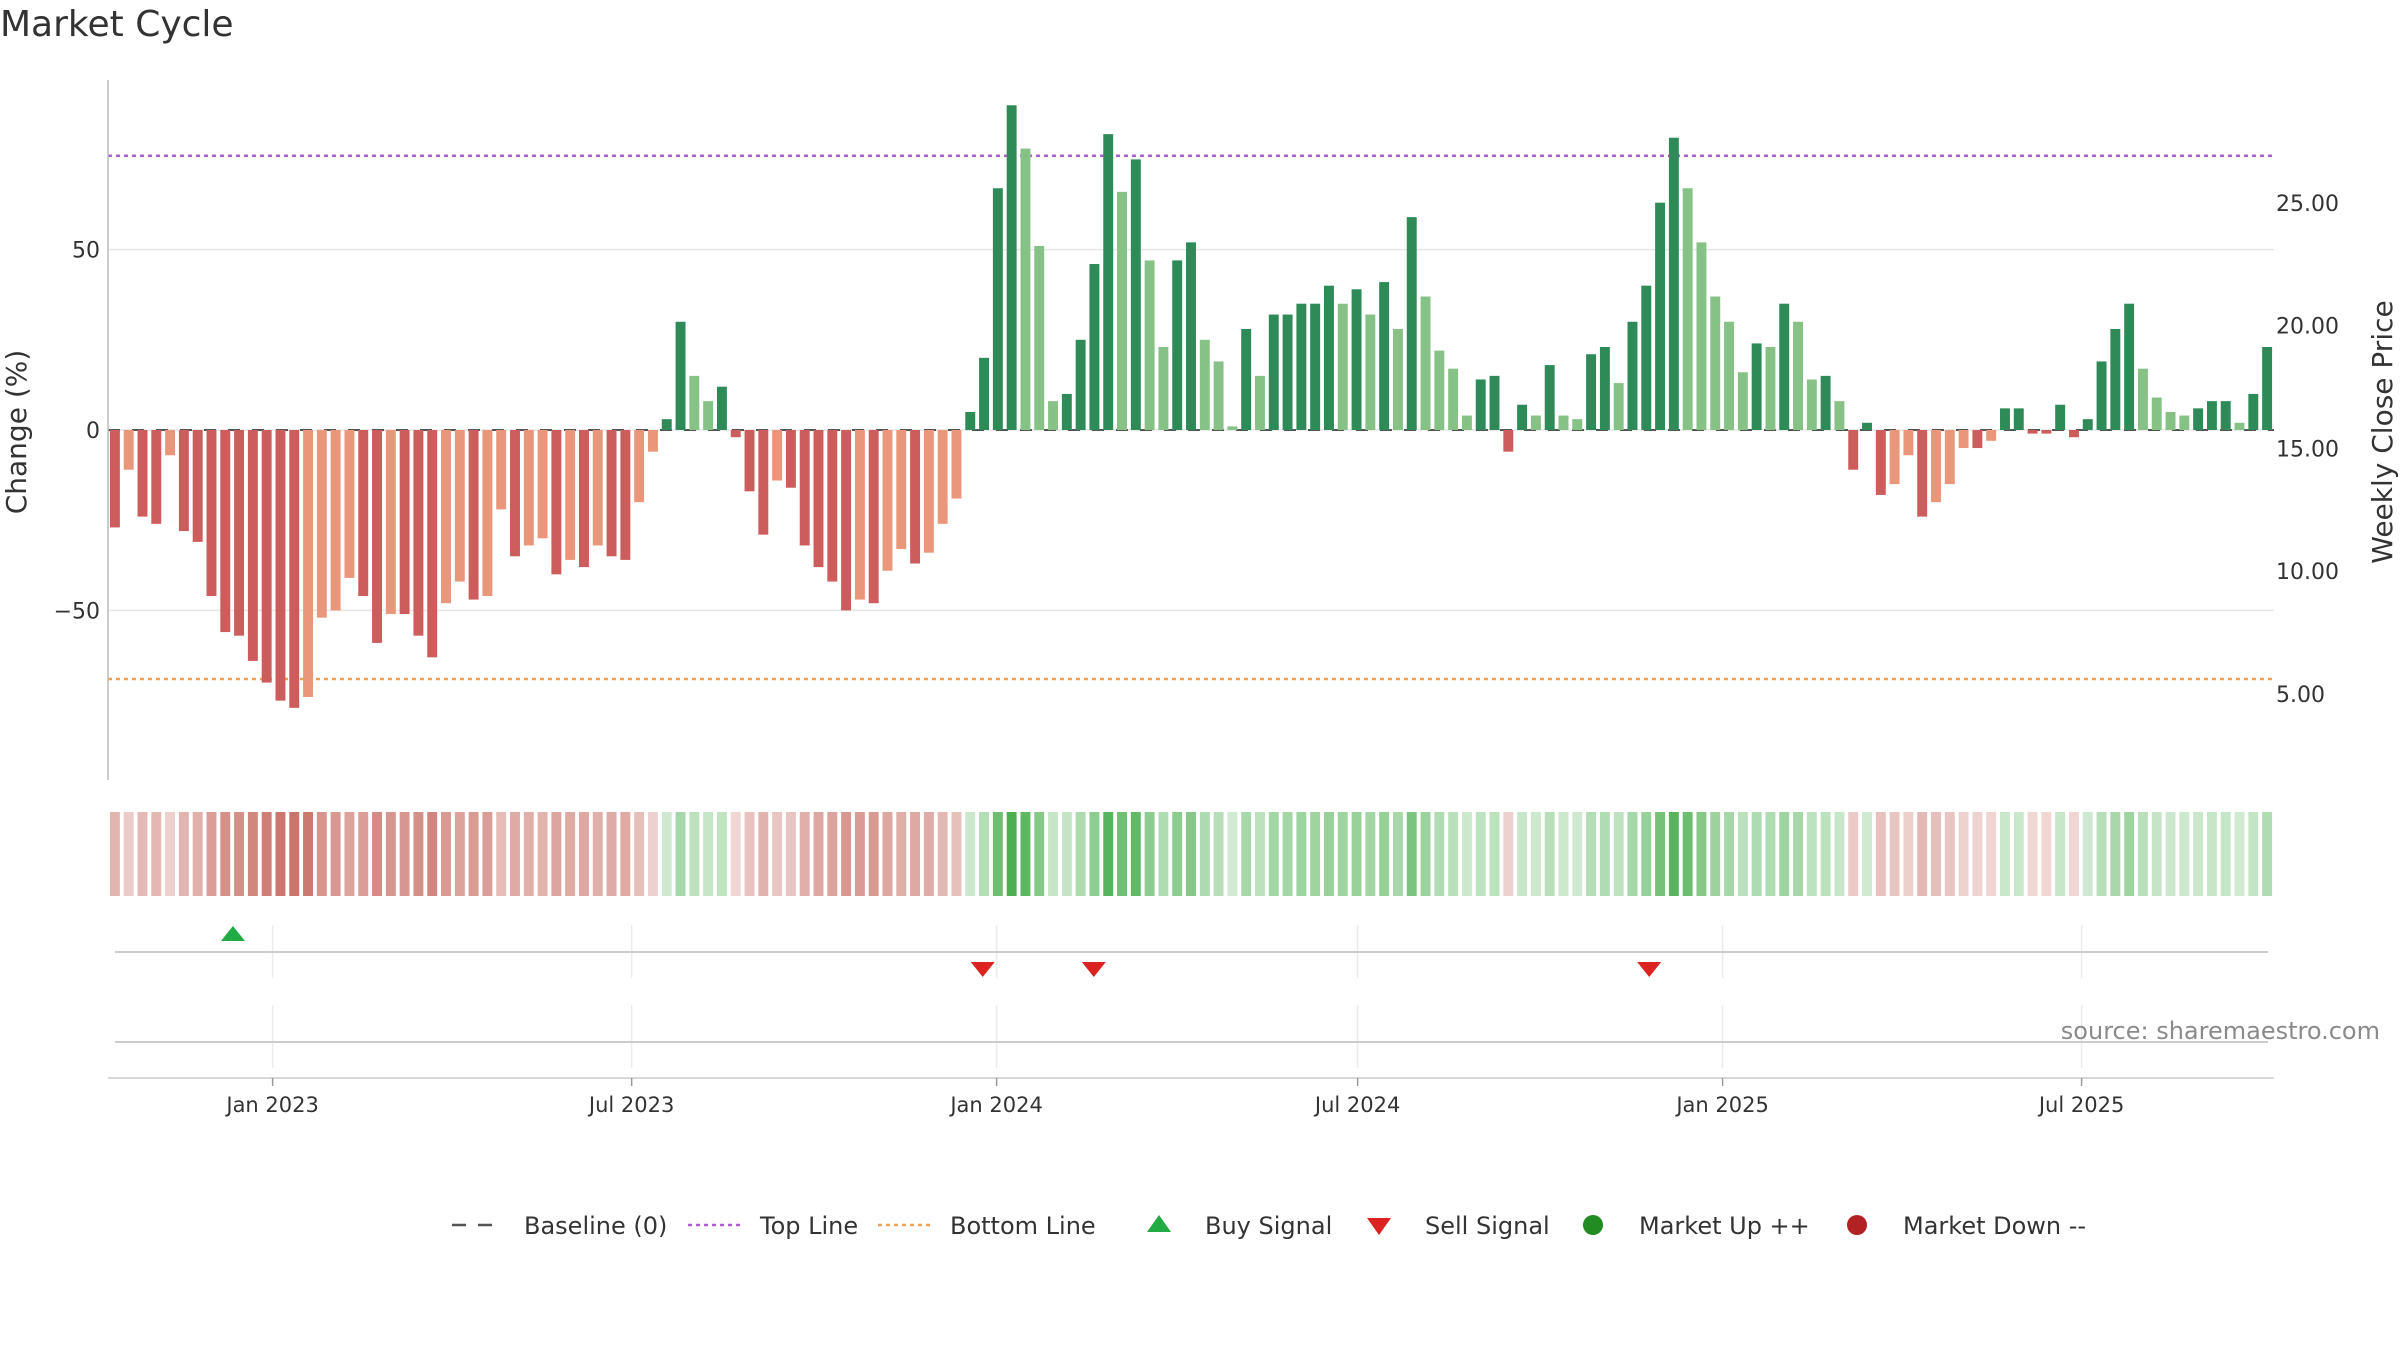  Describe the element at coordinates (1093, 969) in the screenshot. I see `sell-signal-marker` at that location.